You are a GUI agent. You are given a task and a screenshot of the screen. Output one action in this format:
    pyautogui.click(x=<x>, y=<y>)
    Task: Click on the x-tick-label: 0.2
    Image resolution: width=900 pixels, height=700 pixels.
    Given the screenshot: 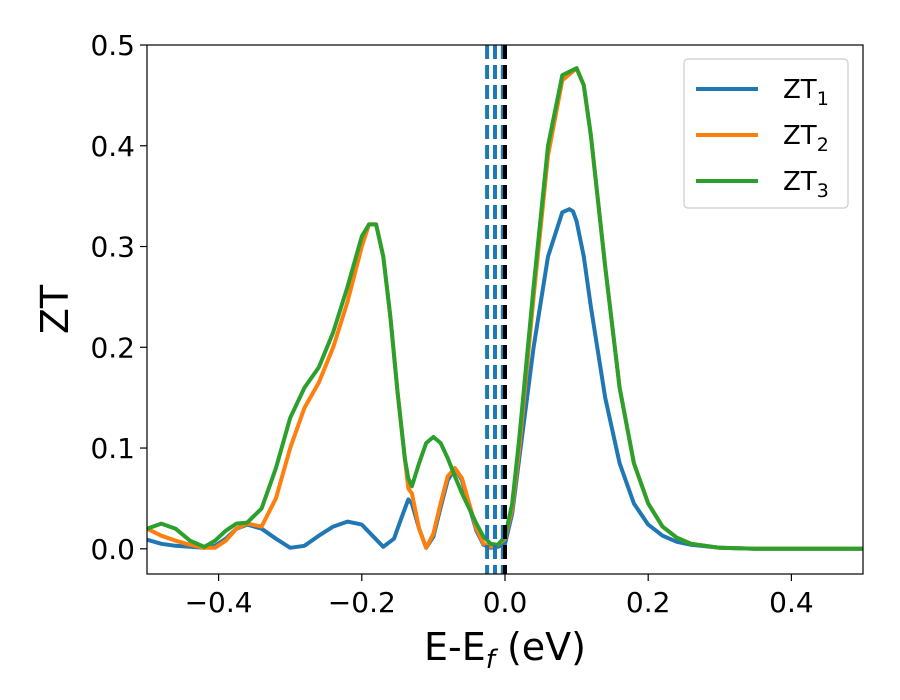 What is the action you would take?
    pyautogui.click(x=648, y=602)
    